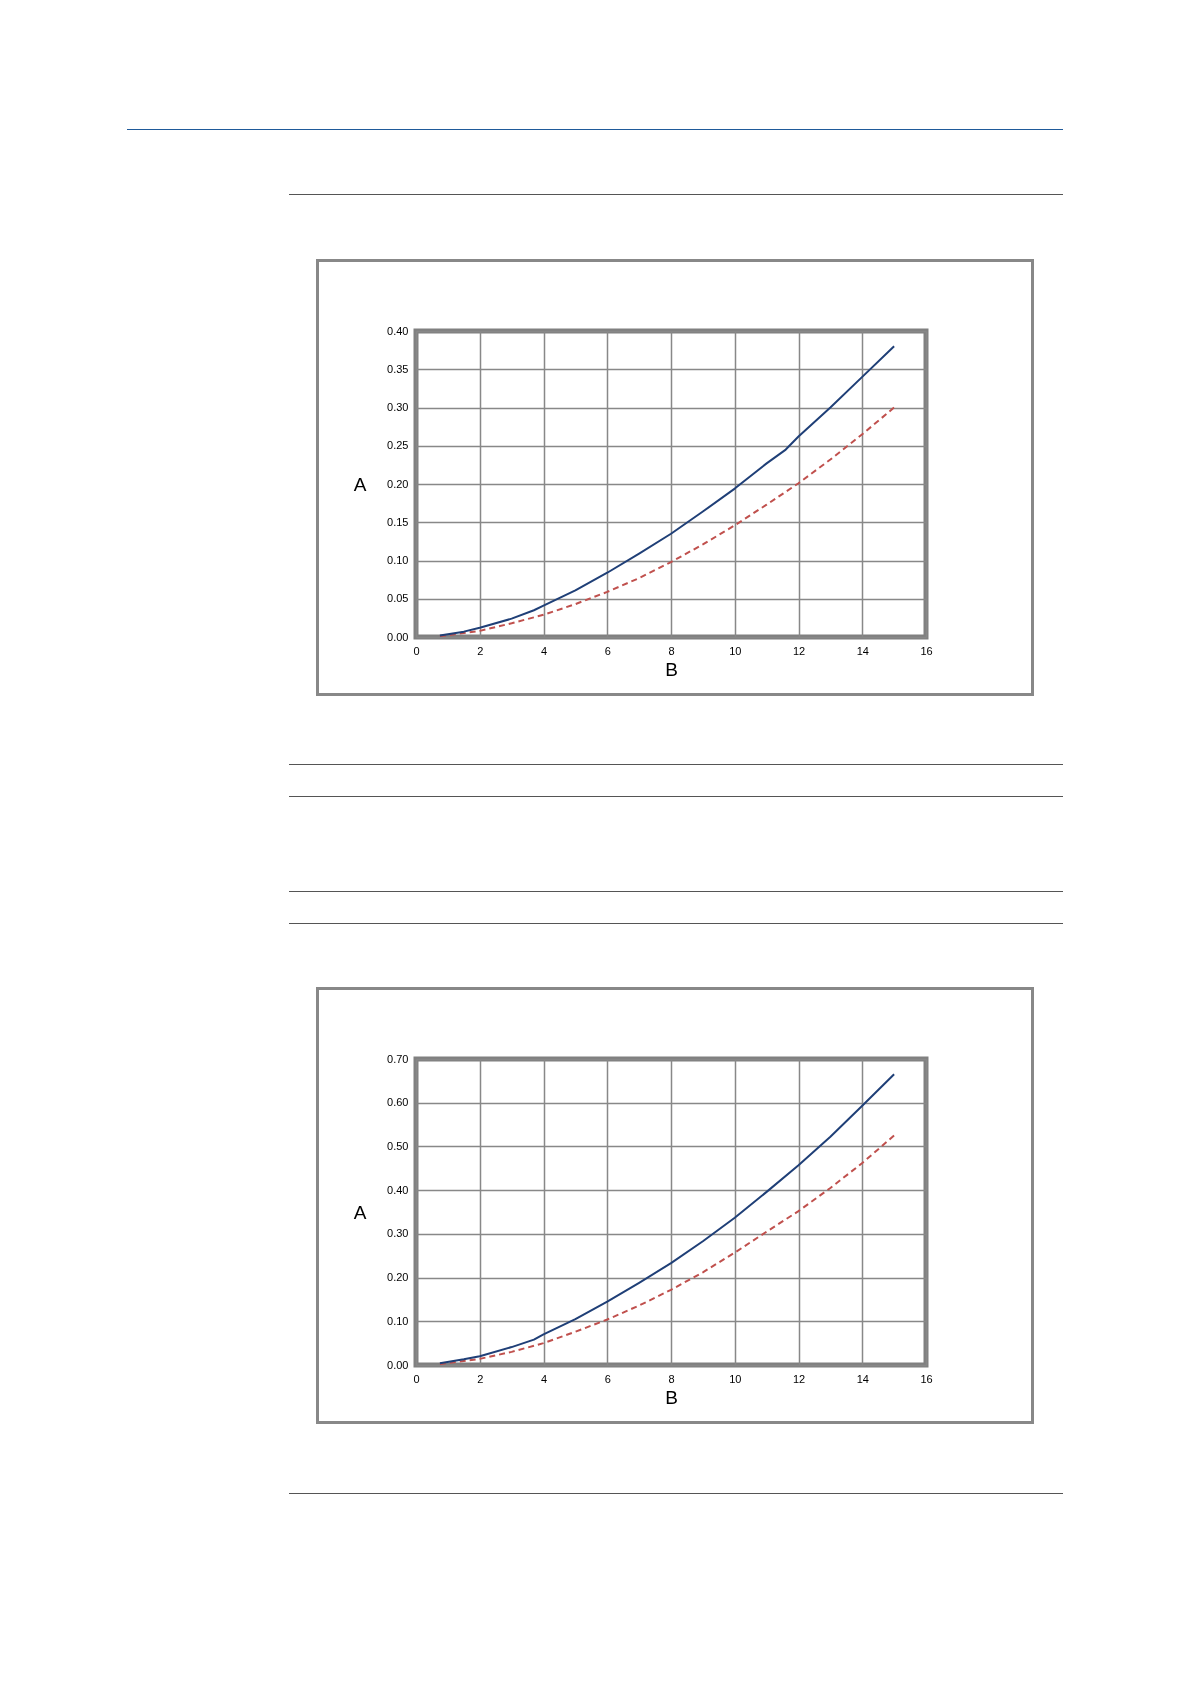 The height and width of the screenshot is (1685, 1192). I want to click on y-tick-label: 0.25, so click(398, 445).